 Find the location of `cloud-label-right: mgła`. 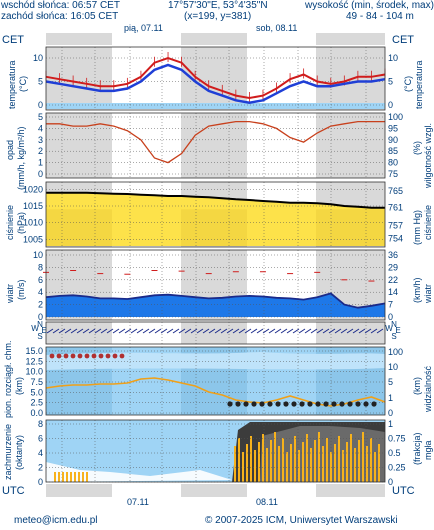

cloud-label-right: mgła is located at coordinates (428, 450).